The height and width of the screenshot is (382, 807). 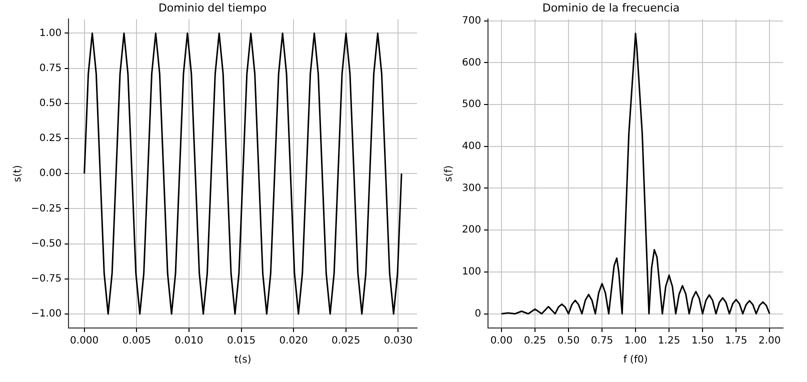 I want to click on y-tick-label: 700, so click(x=472, y=20).